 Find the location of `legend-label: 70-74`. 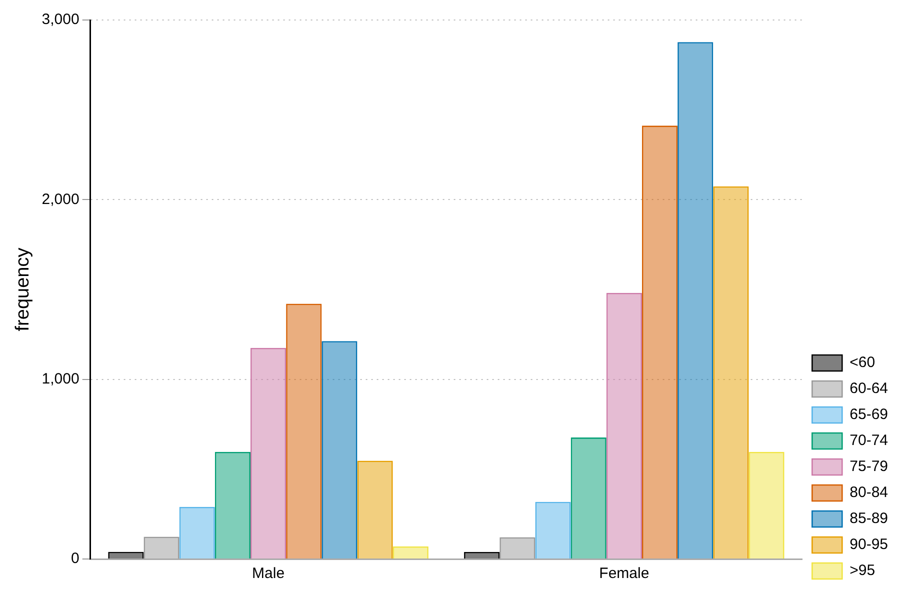

legend-label: 70-74 is located at coordinates (869, 441).